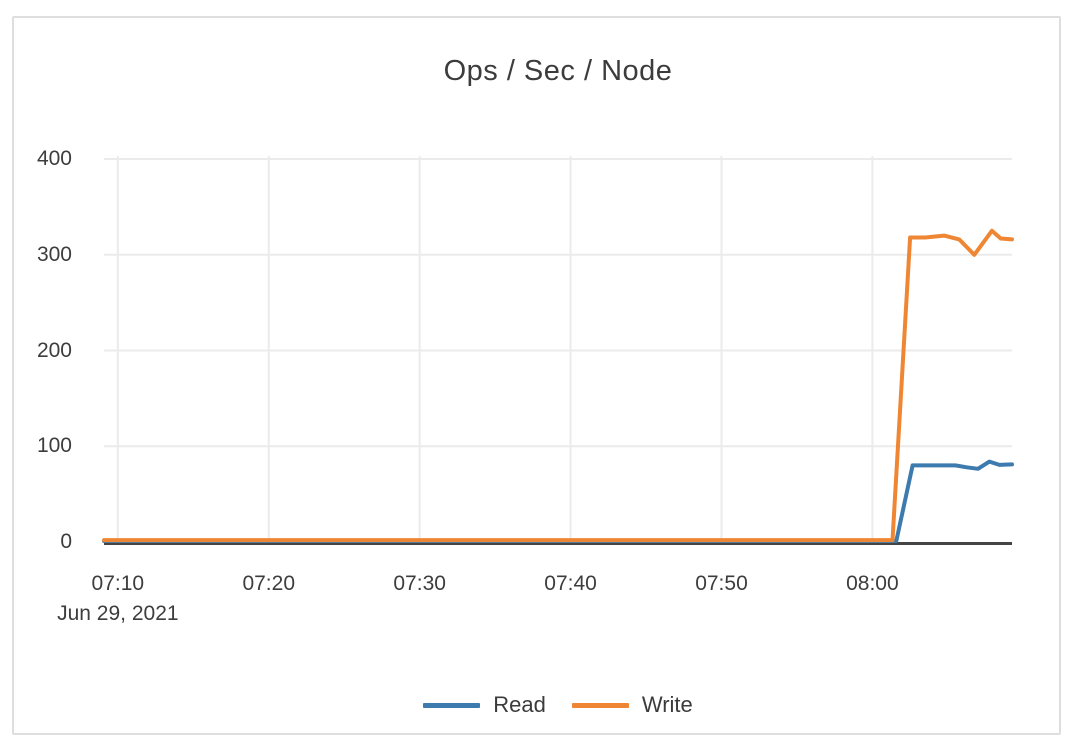  What do you see at coordinates (452, 705) in the screenshot?
I see `legend-line-swatch-read` at bounding box center [452, 705].